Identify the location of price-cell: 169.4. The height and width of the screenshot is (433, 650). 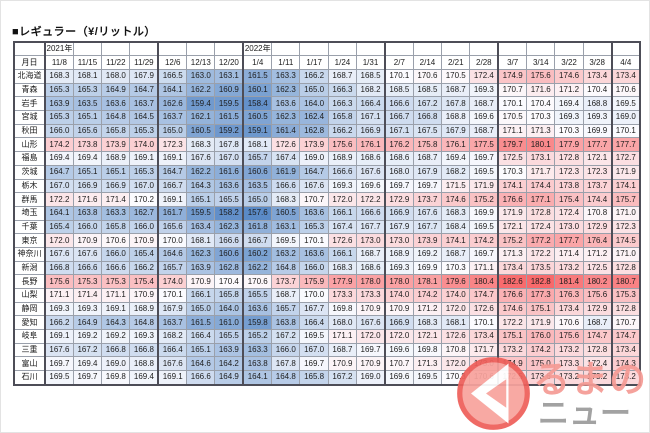
(58, 158).